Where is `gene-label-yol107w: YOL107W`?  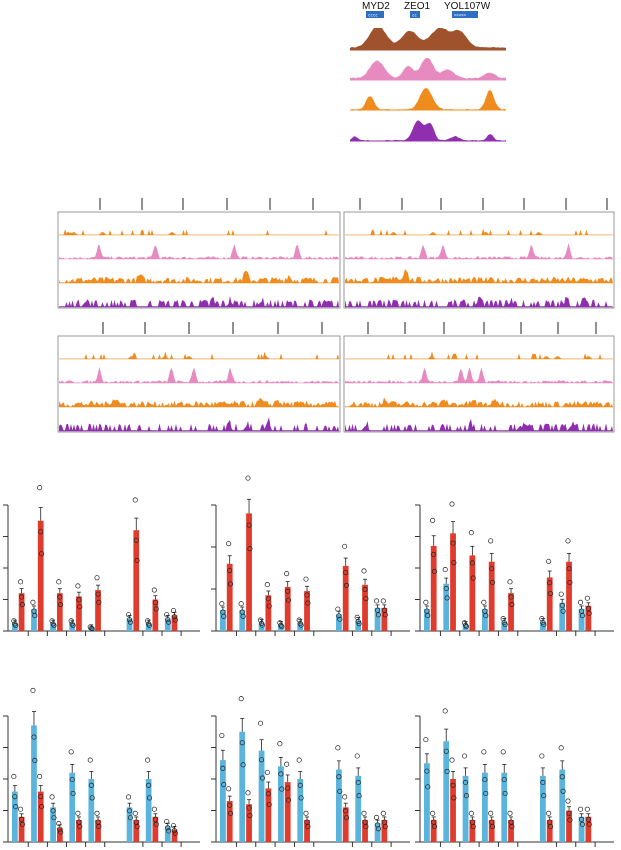
gene-label-yol107w: YOL107W is located at coordinates (467, 6).